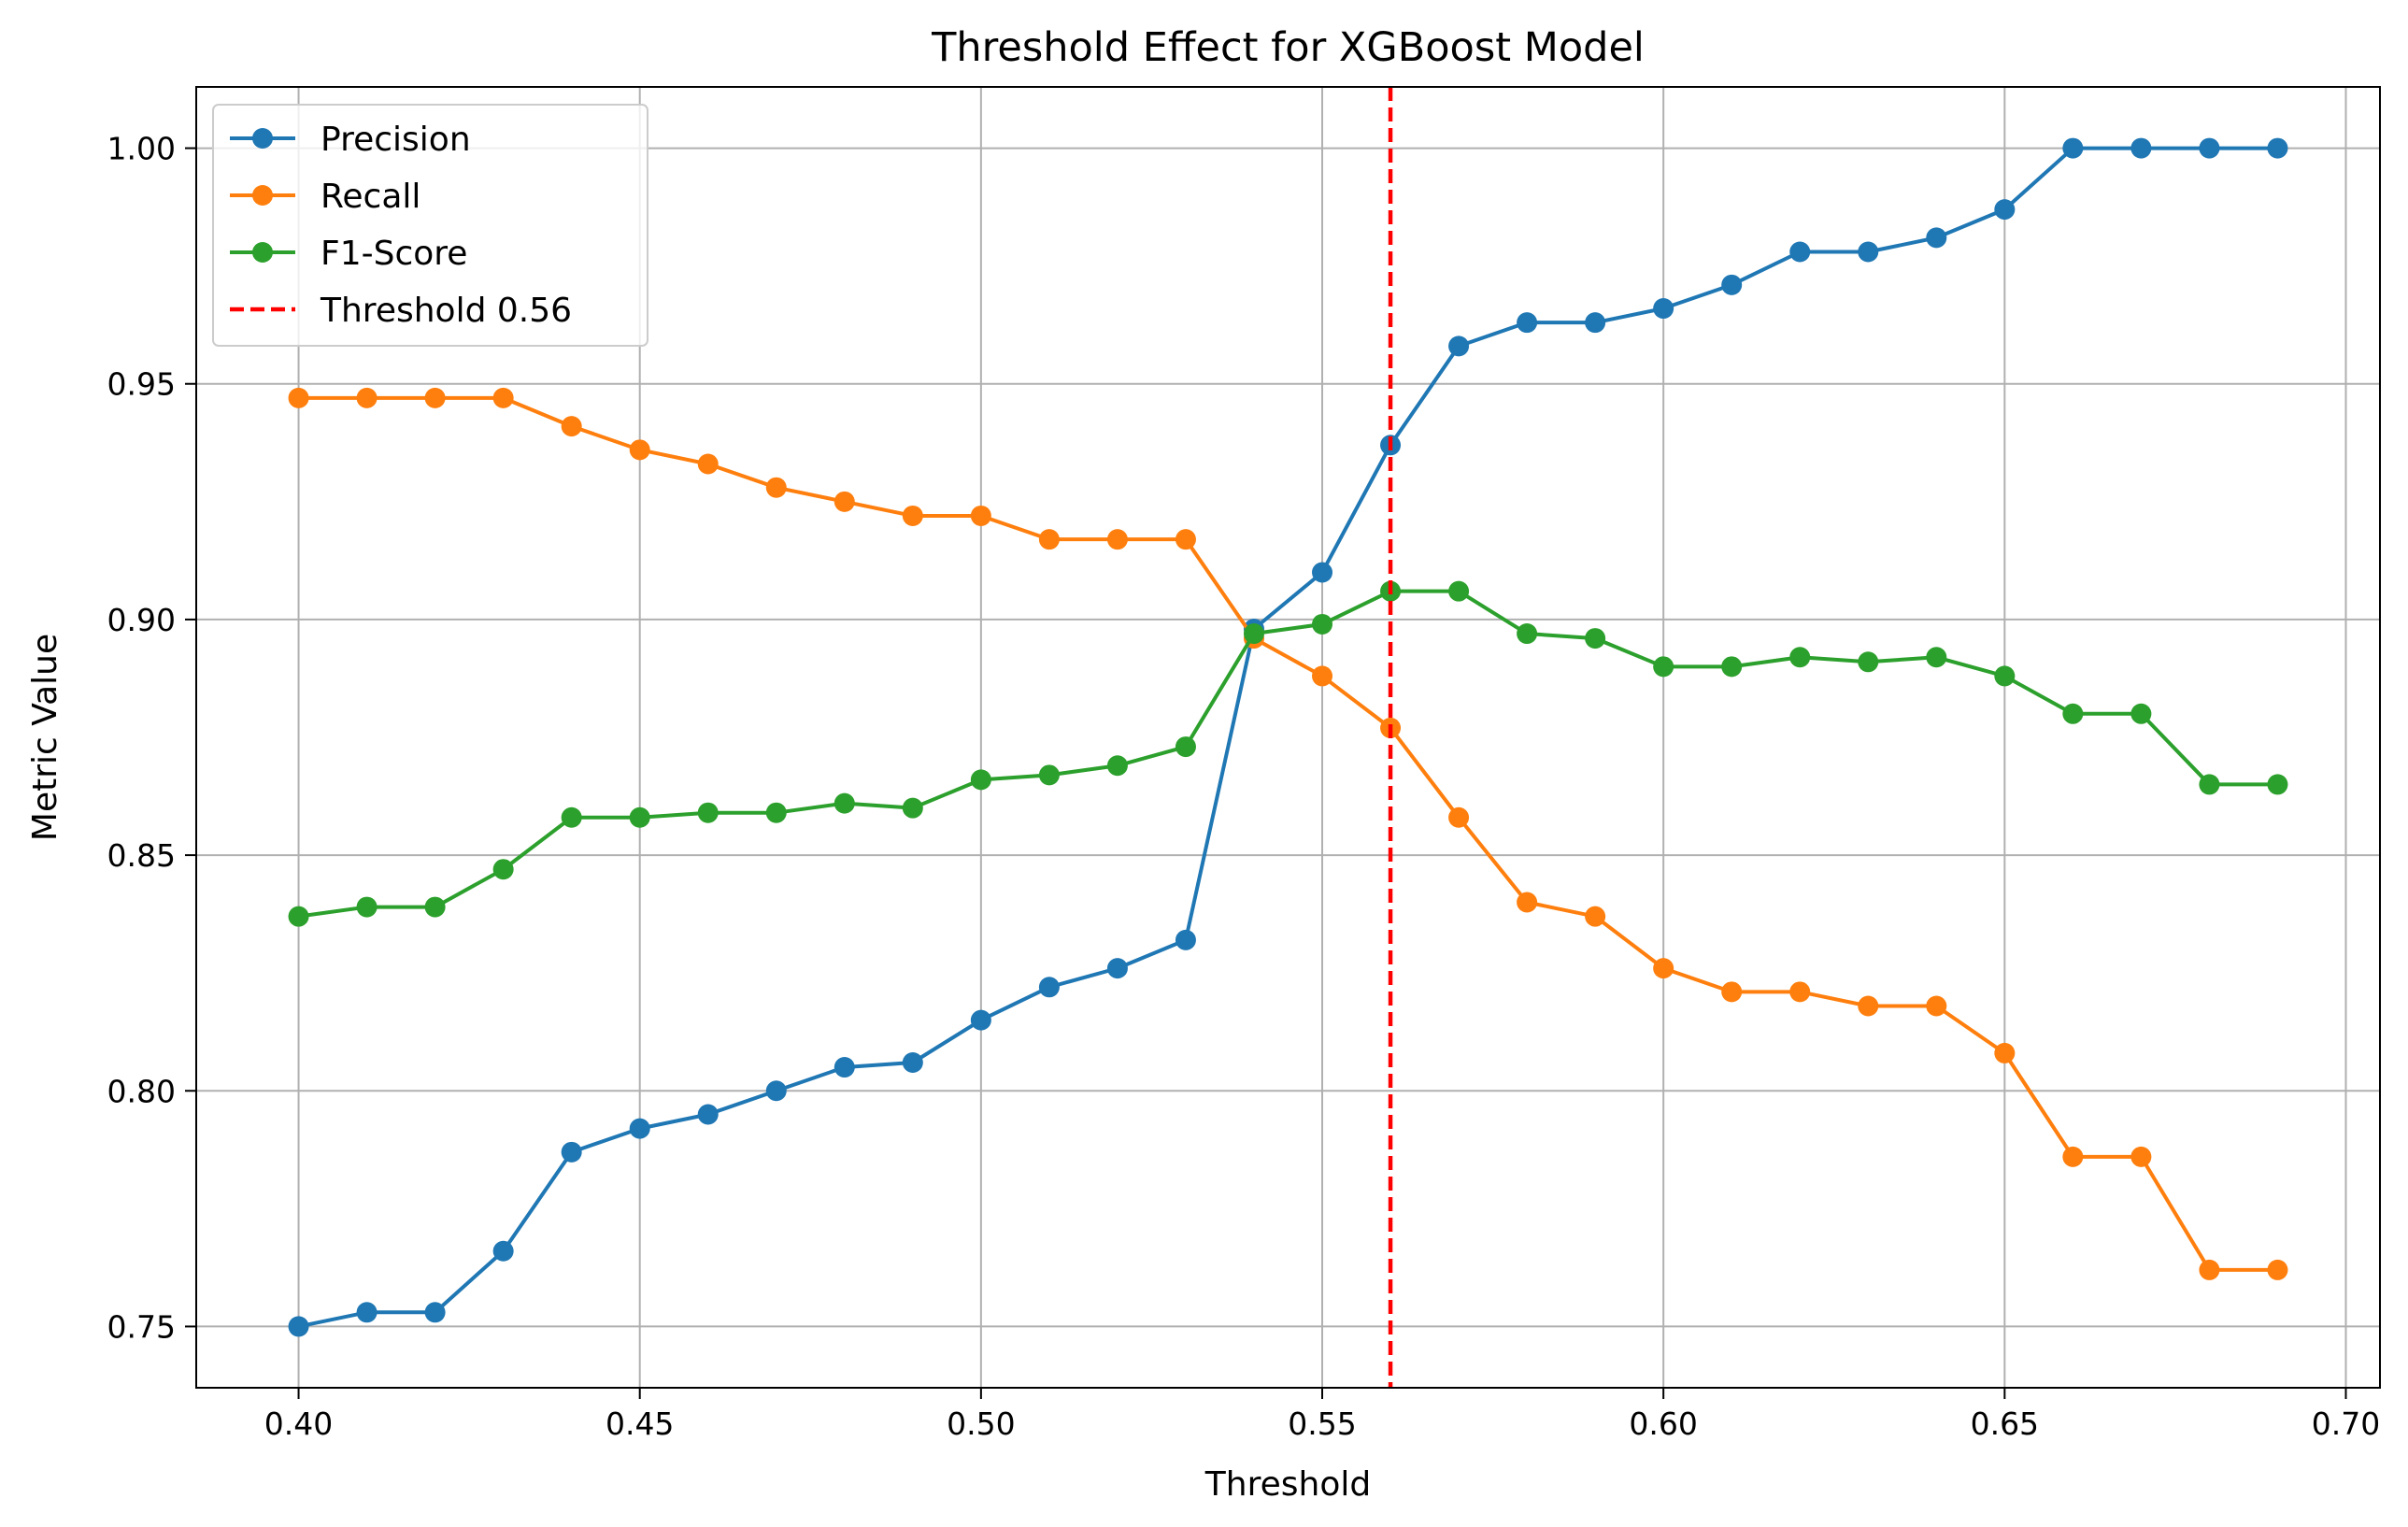 Image resolution: width=2408 pixels, height=1527 pixels. What do you see at coordinates (141, 620) in the screenshot?
I see `y-tick-label: 0.90` at bounding box center [141, 620].